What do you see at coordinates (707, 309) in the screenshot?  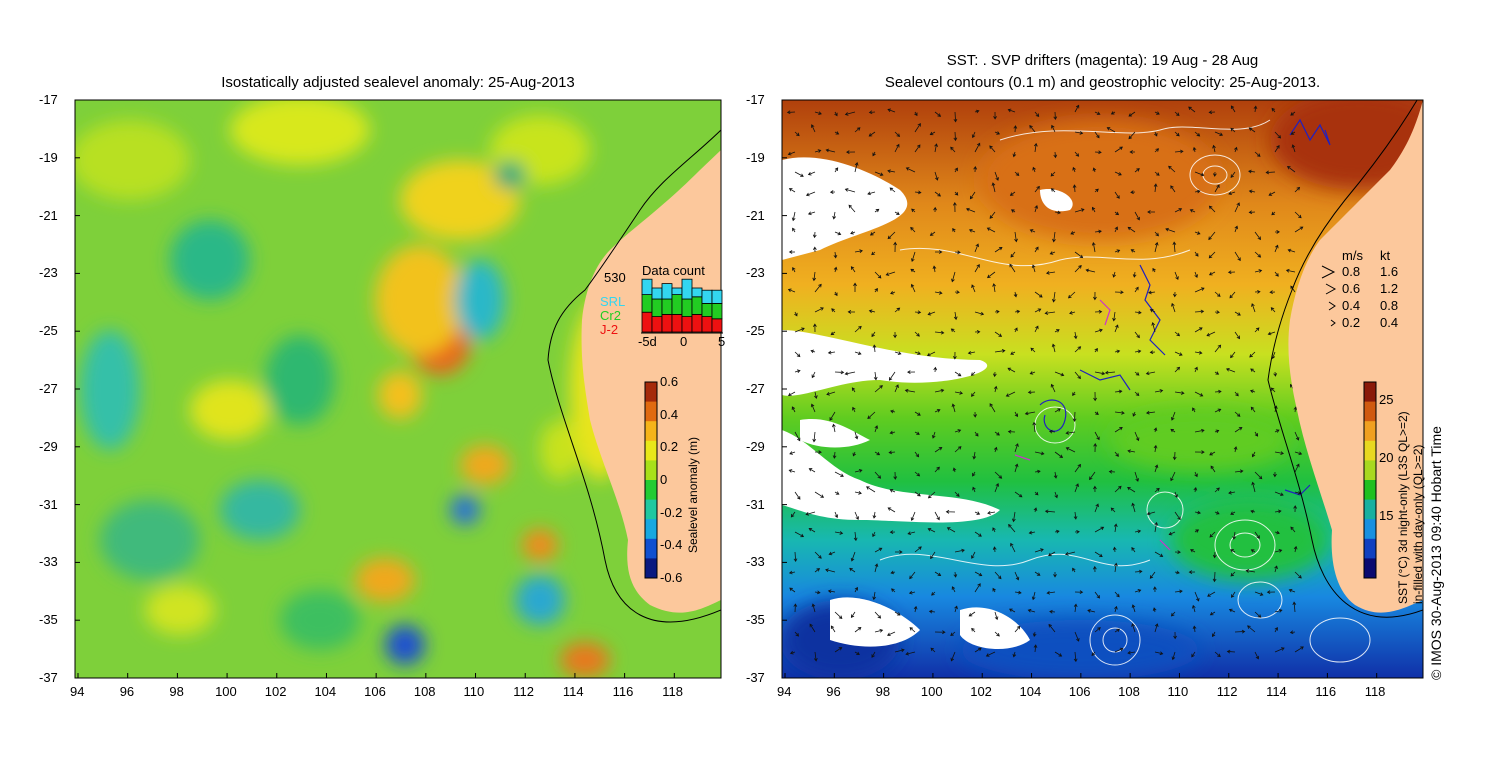 I see `data-count-bar-cr2` at bounding box center [707, 309].